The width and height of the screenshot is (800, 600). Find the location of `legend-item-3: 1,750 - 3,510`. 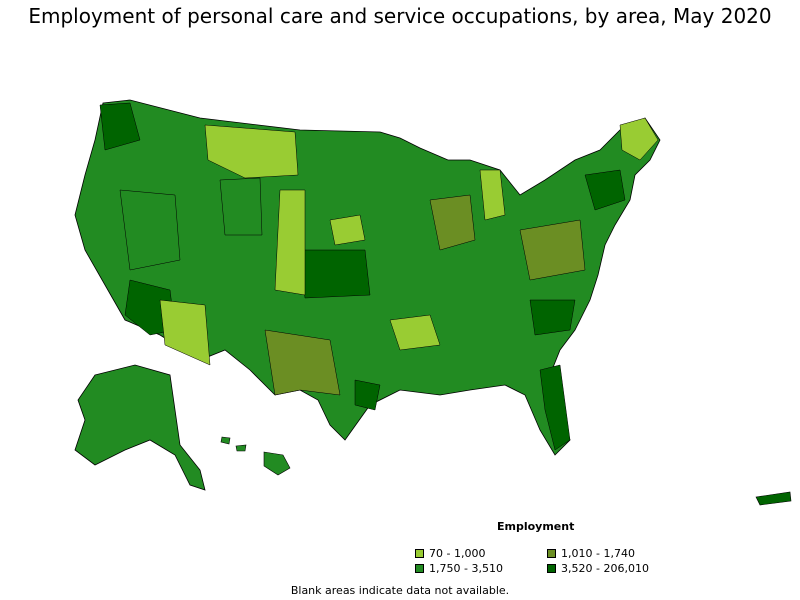

legend-item-3: 1,750 - 3,510 is located at coordinates (459, 568).